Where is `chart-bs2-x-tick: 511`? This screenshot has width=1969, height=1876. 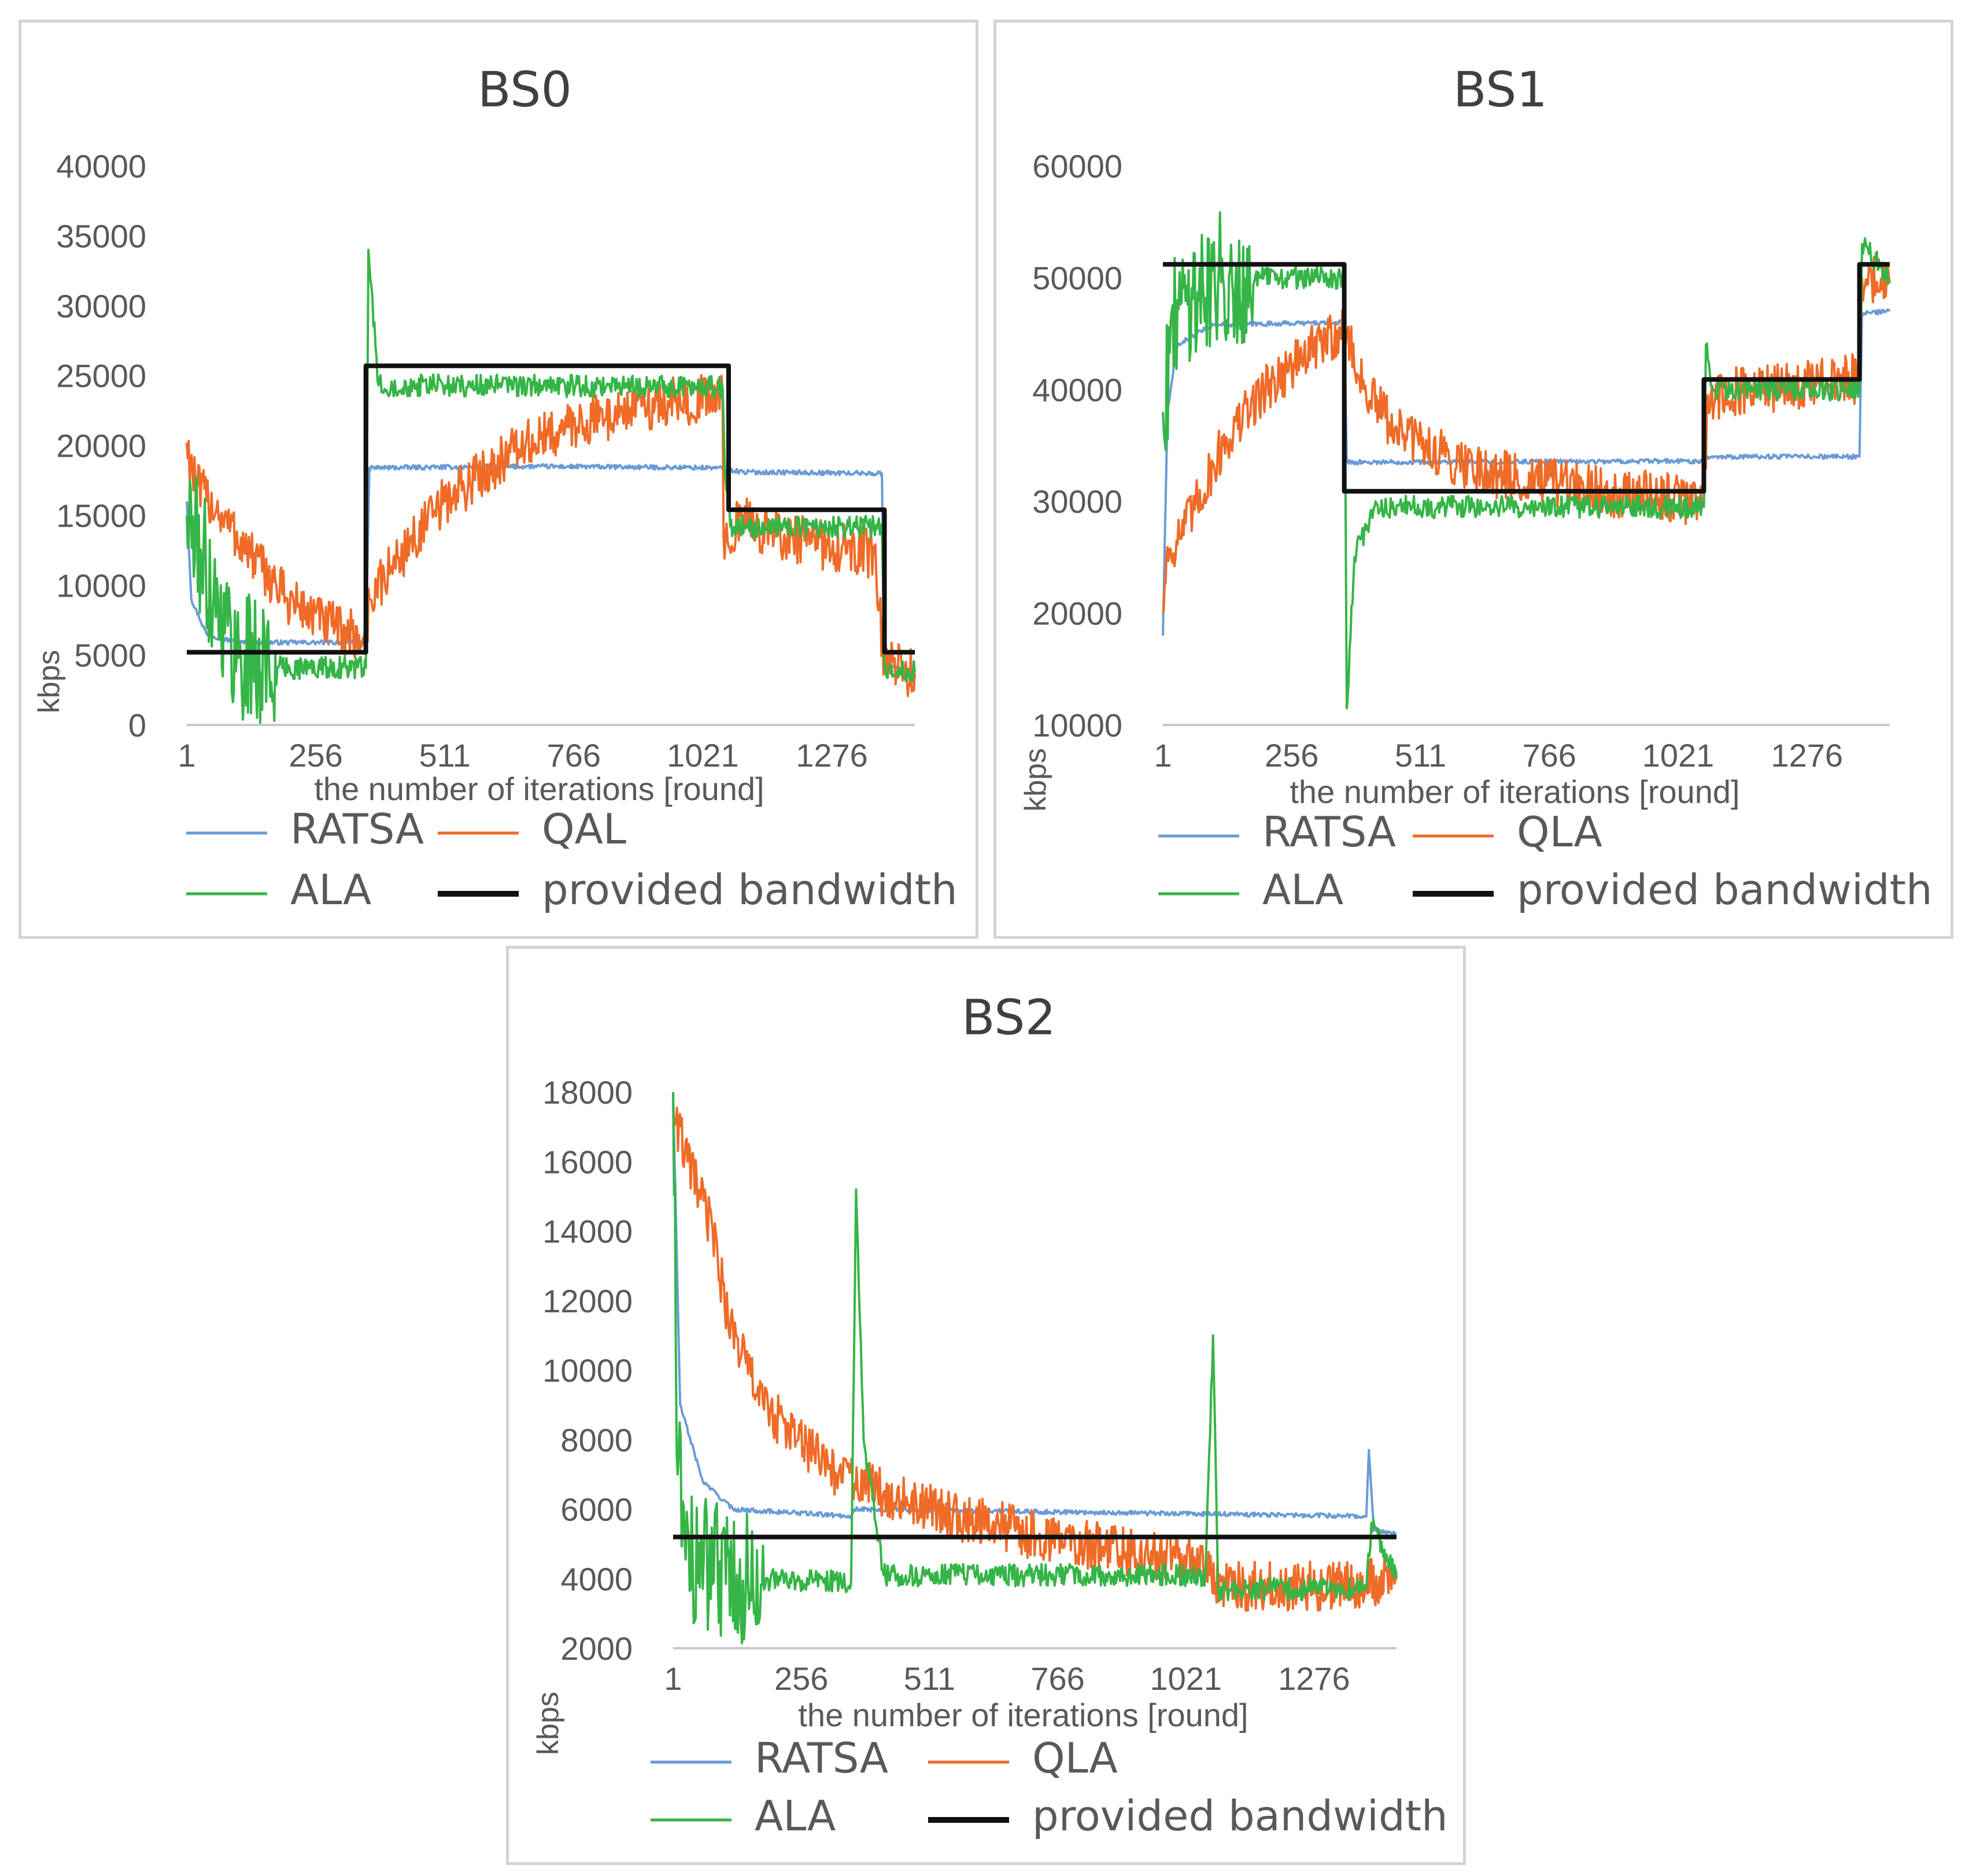 chart-bs2-x-tick: 511 is located at coordinates (929, 1678).